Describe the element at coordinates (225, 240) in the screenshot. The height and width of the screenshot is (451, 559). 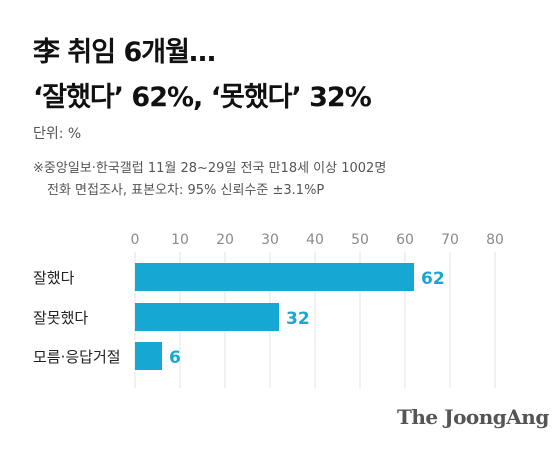
I see `x-tick-label: 20` at that location.